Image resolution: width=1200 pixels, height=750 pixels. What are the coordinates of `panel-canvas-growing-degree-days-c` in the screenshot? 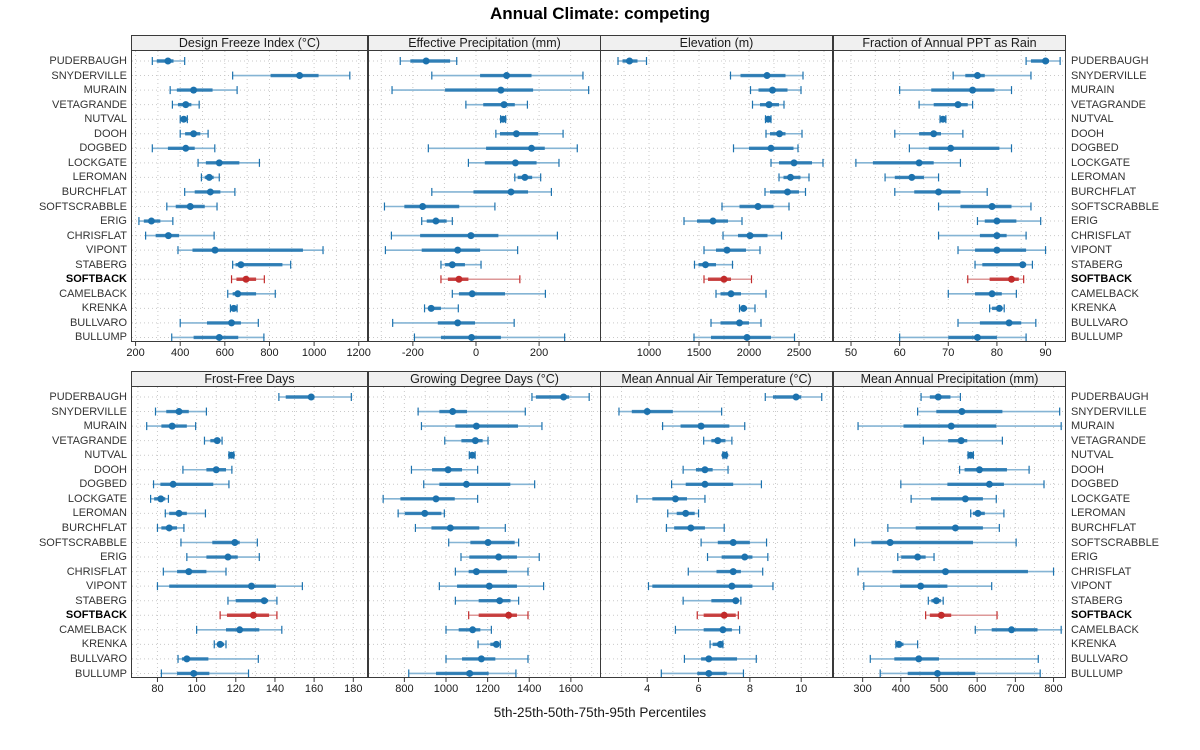 It's located at (484, 532).